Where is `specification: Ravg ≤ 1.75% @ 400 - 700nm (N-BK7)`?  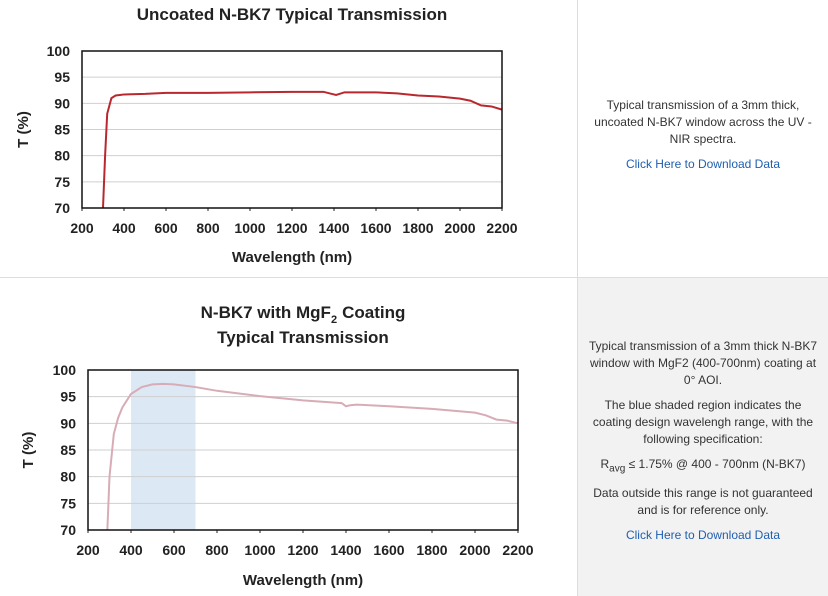
specification: Ravg ≤ 1.75% @ 400 - 700nm (N-BK7) is located at coordinates (703, 466).